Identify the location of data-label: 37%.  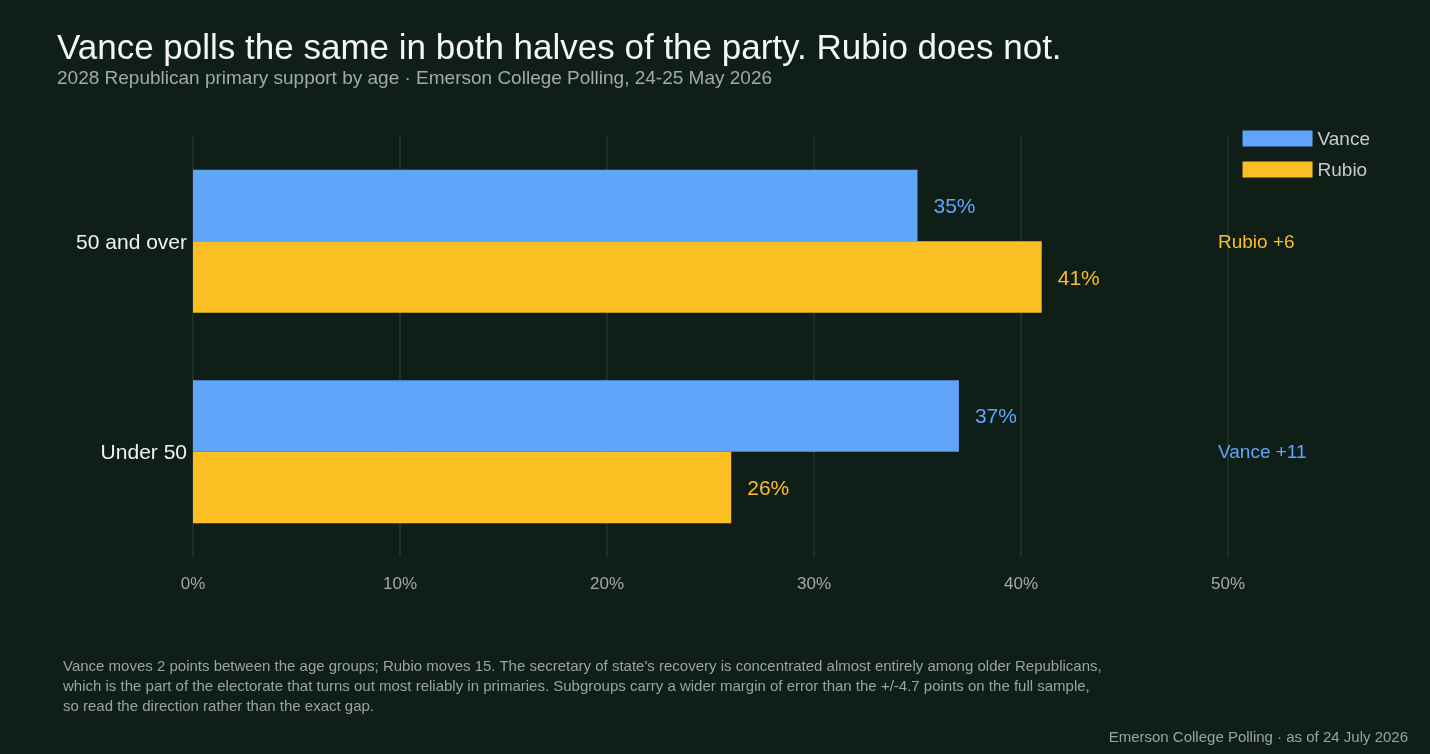
(995, 416).